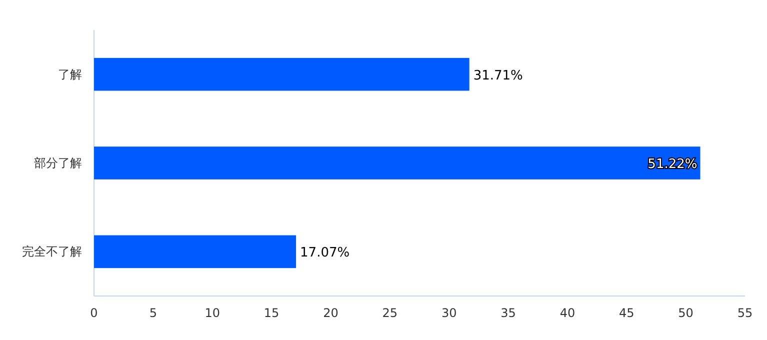  Describe the element at coordinates (325, 253) in the screenshot. I see `data-label: 17.07%` at that location.